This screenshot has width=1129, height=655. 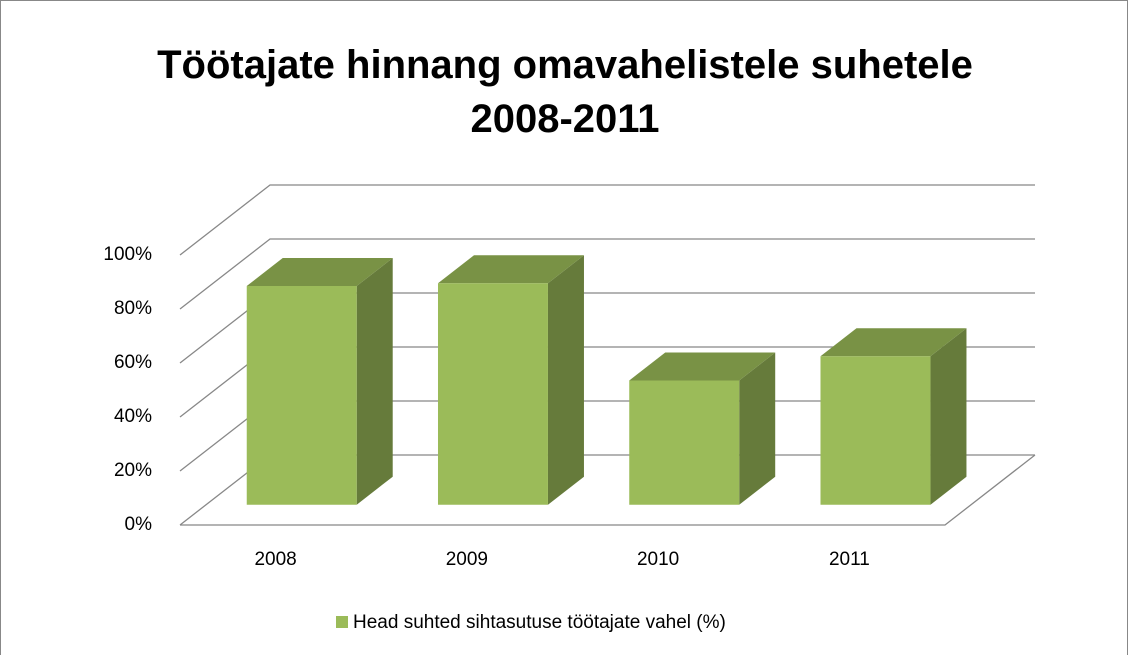 What do you see at coordinates (139, 524) in the screenshot?
I see `y-tick-label: 0%` at bounding box center [139, 524].